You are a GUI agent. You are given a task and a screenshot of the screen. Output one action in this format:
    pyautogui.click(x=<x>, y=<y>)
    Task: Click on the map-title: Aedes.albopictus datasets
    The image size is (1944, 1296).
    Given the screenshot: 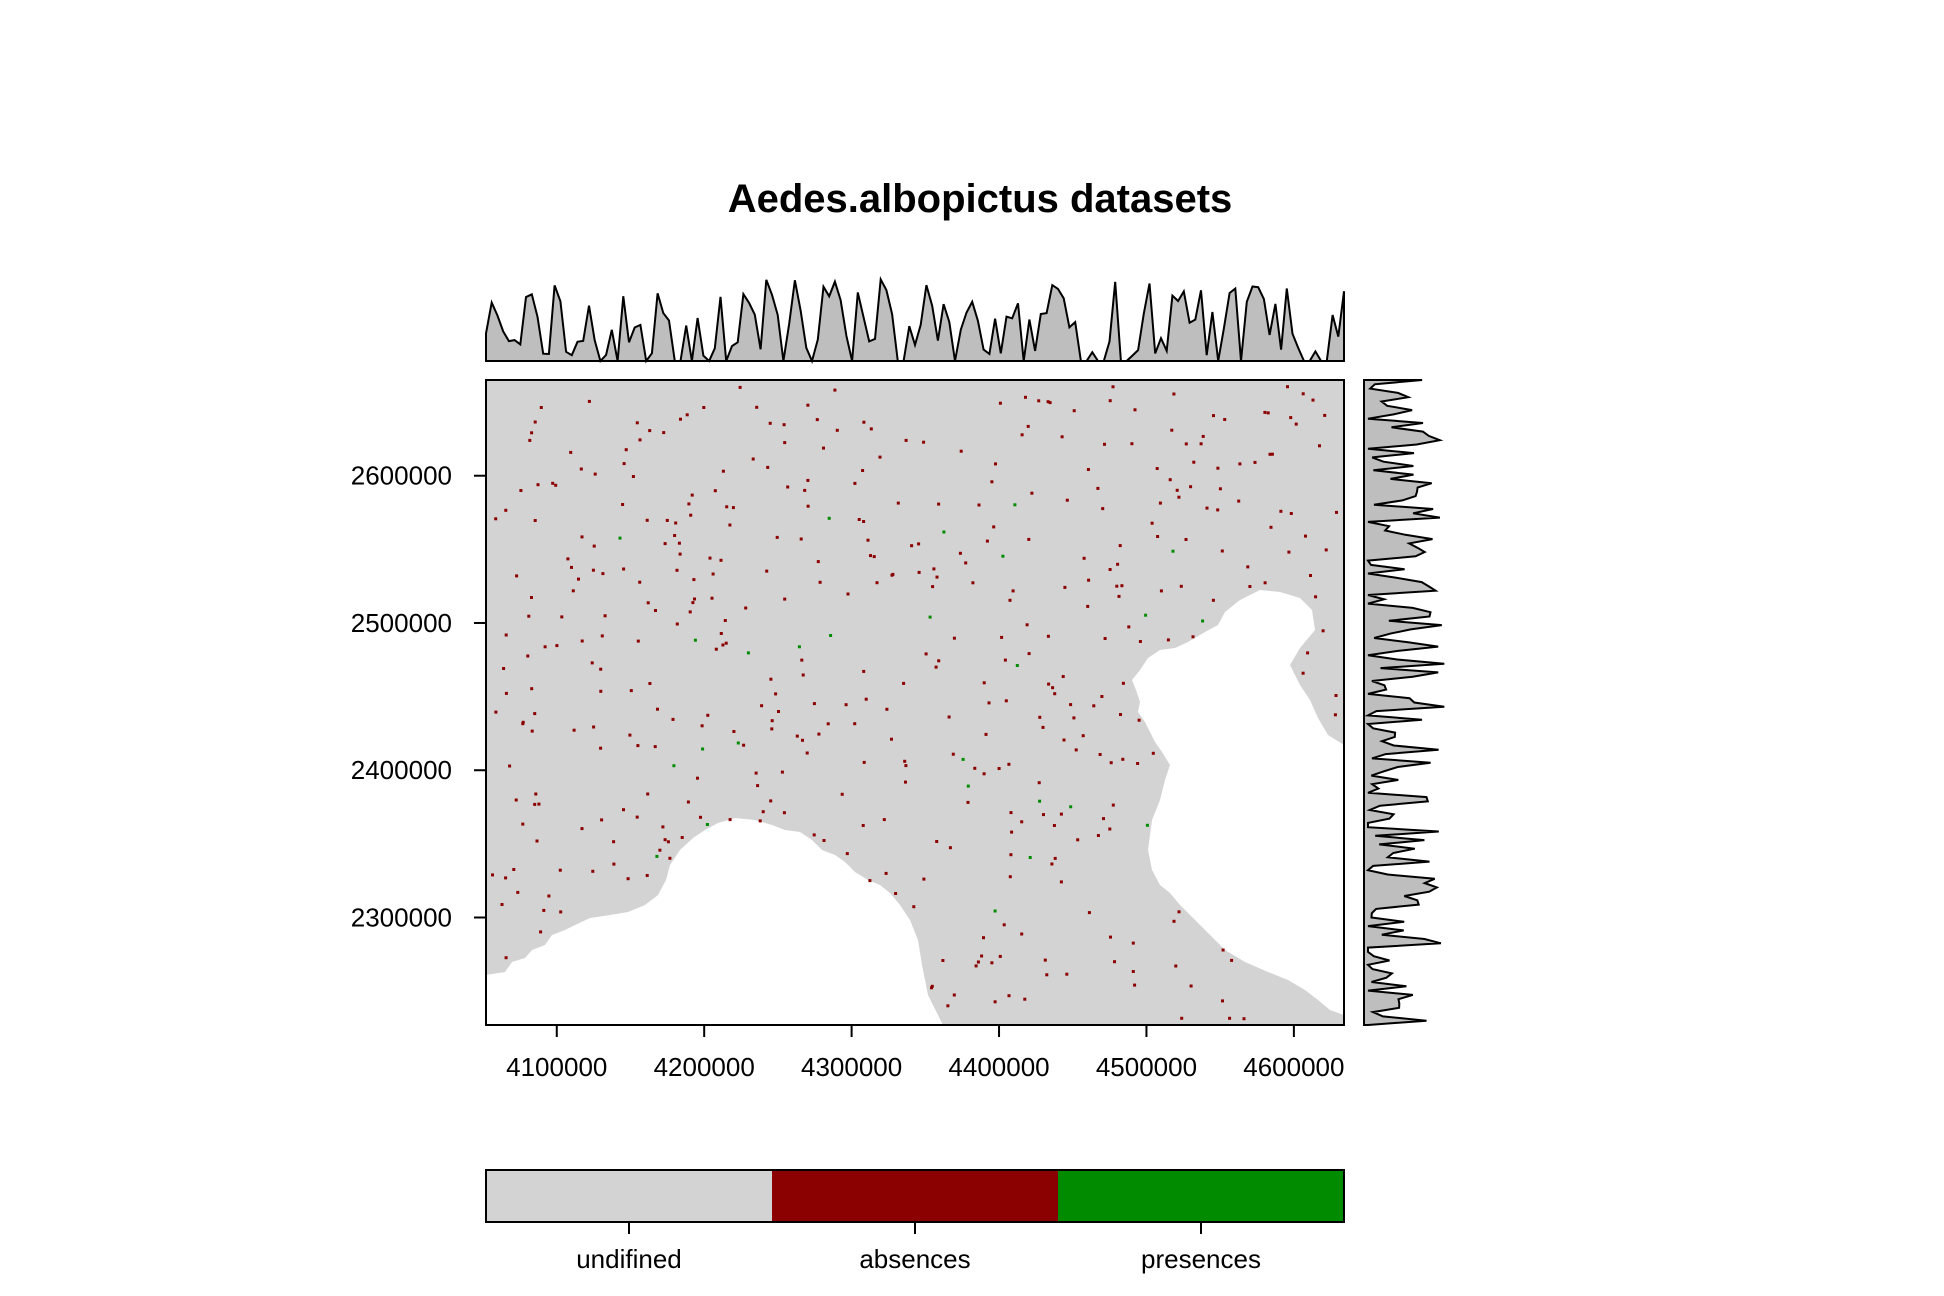 What is the action you would take?
    pyautogui.click(x=980, y=199)
    